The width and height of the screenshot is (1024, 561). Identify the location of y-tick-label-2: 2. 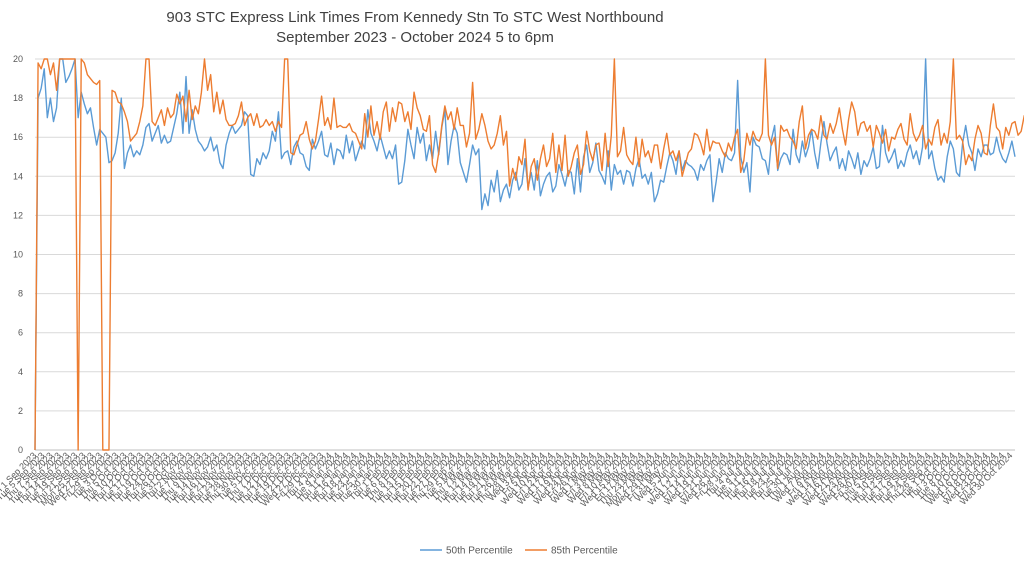
(20, 411).